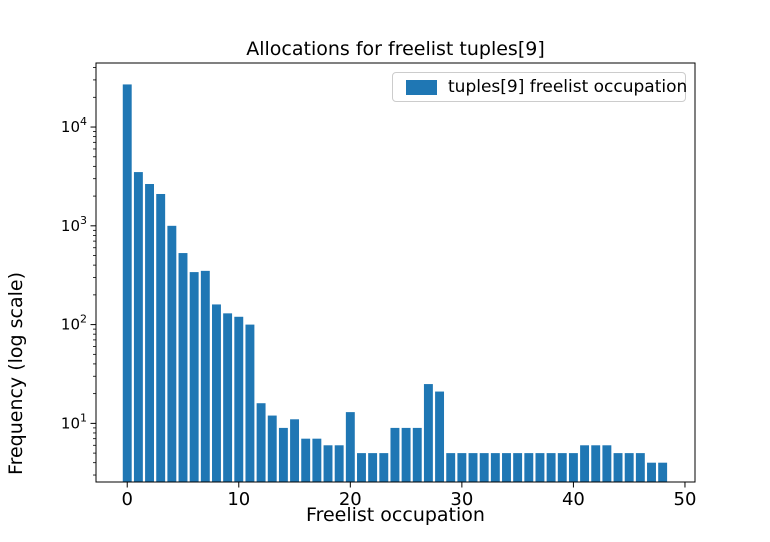 The width and height of the screenshot is (770, 542). What do you see at coordinates (395, 49) in the screenshot?
I see `chart-title: Allocations for freelist tuples[9]` at bounding box center [395, 49].